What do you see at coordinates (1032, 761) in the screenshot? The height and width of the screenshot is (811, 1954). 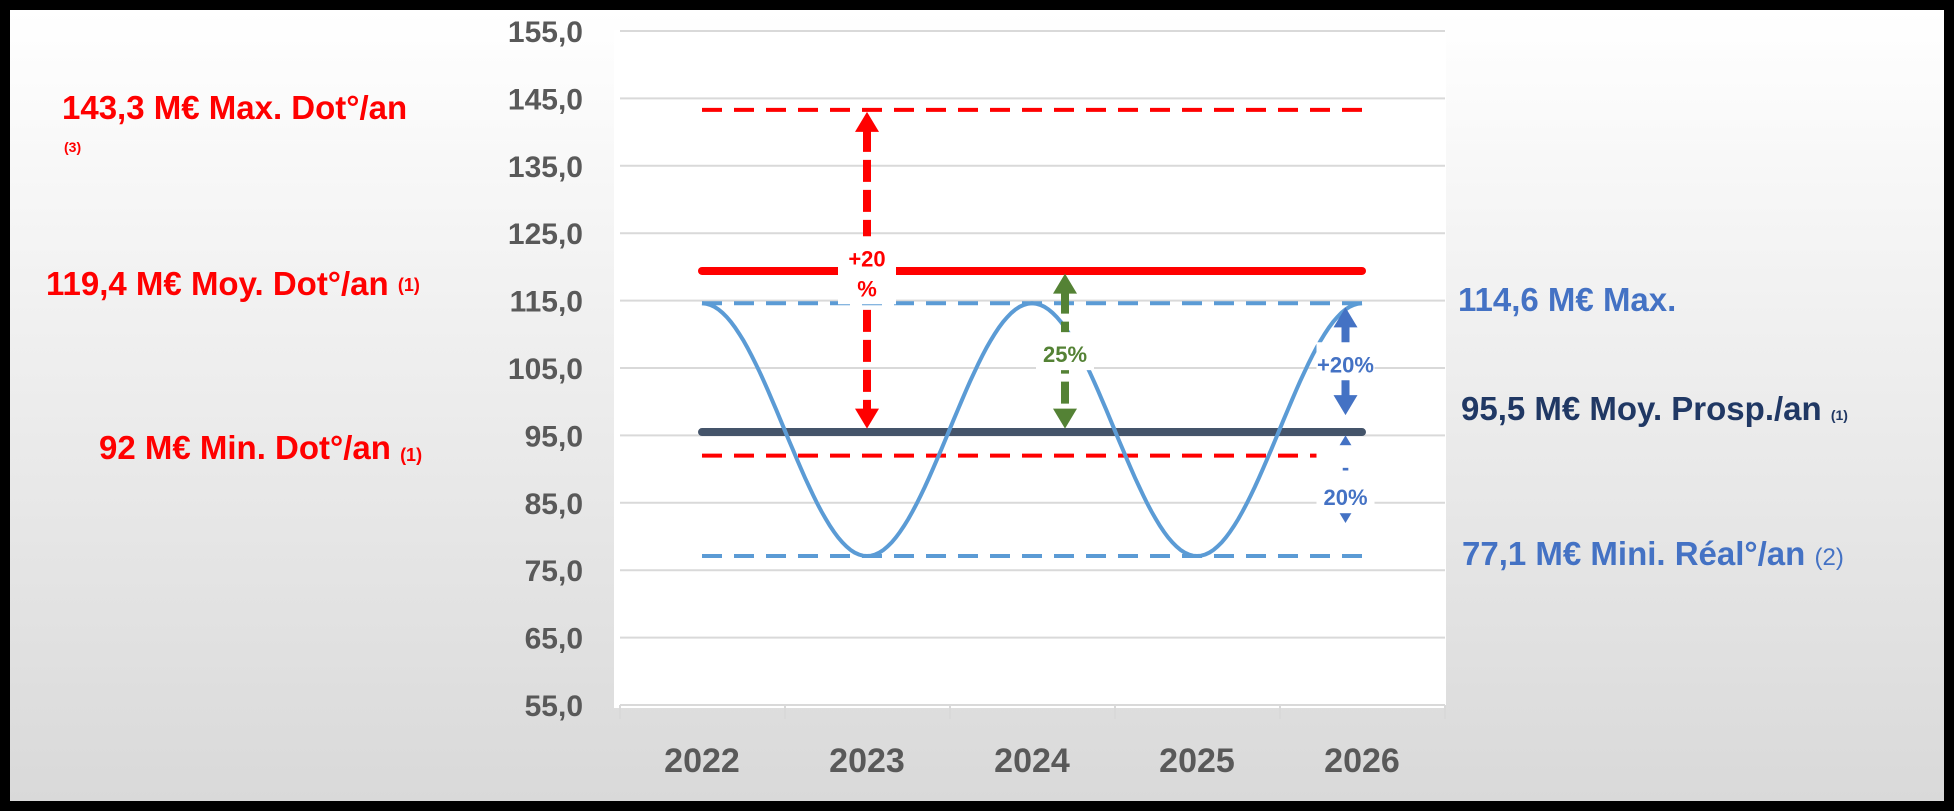 I see `x-tick-label: 2024` at bounding box center [1032, 761].